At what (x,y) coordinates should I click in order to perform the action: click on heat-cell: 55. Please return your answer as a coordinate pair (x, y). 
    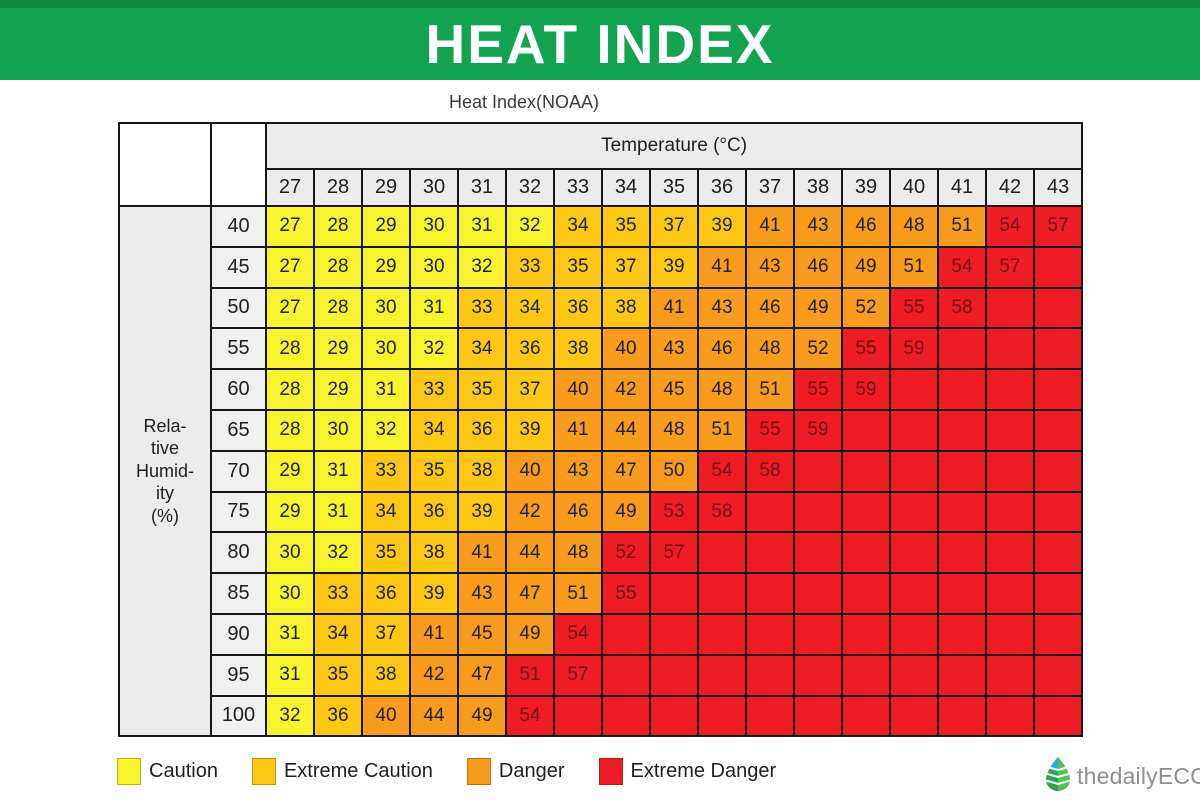
    Looking at the image, I should click on (770, 430).